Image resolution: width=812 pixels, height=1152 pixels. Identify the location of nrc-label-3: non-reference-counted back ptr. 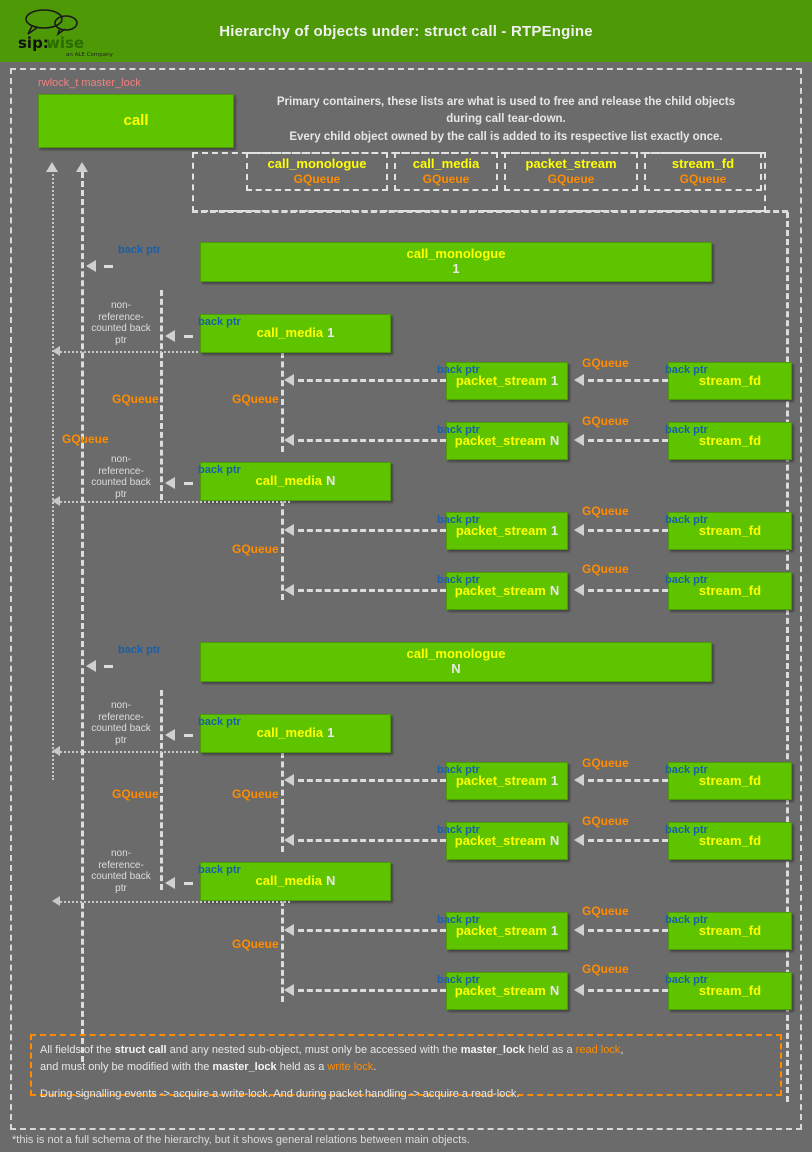
(121, 723).